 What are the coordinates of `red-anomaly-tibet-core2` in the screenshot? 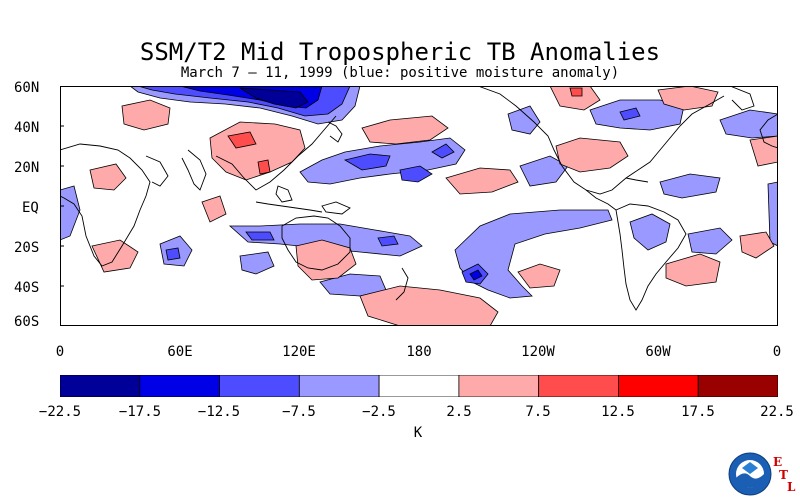 It's located at (264, 167).